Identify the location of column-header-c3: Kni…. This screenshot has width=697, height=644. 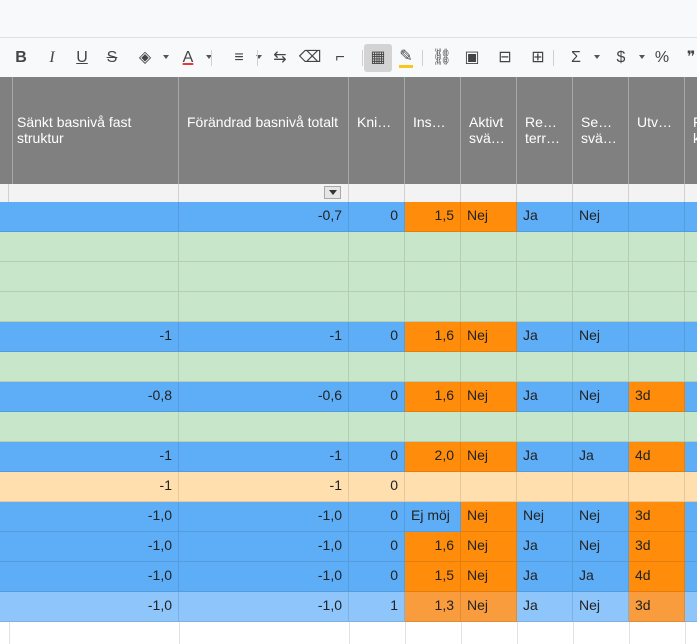
(377, 130).